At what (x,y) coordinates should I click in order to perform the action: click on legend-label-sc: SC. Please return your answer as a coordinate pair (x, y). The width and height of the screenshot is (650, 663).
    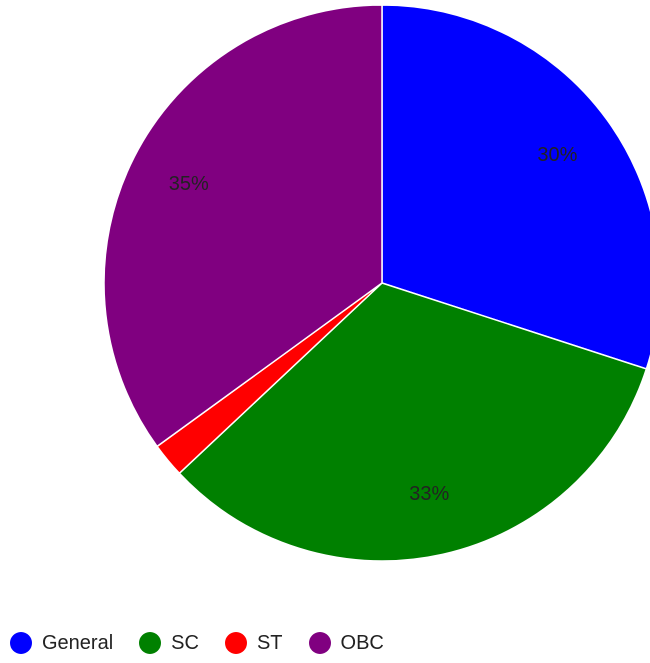
    Looking at the image, I should click on (185, 642).